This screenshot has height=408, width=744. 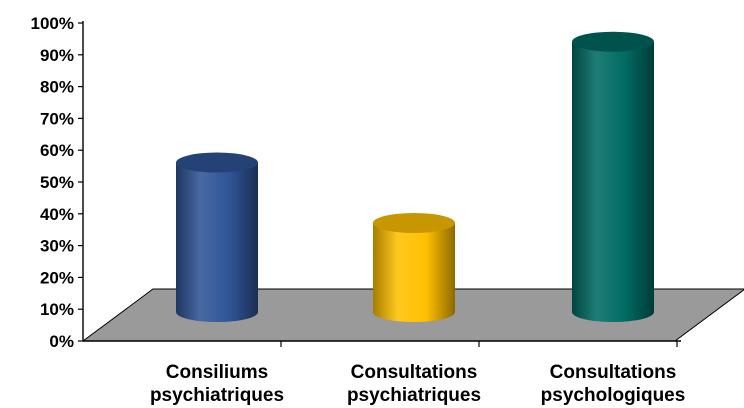 I want to click on y-tick-label: 60%, so click(x=57, y=150).